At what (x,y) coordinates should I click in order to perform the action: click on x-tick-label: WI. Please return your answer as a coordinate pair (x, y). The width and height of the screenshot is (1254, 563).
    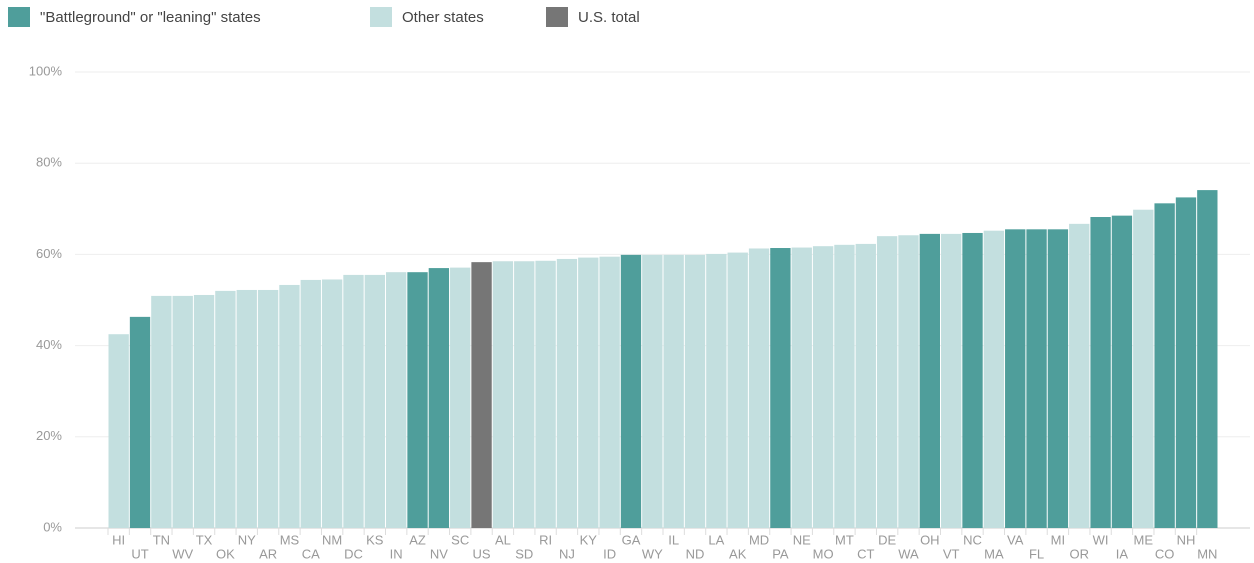
    Looking at the image, I should click on (1101, 539).